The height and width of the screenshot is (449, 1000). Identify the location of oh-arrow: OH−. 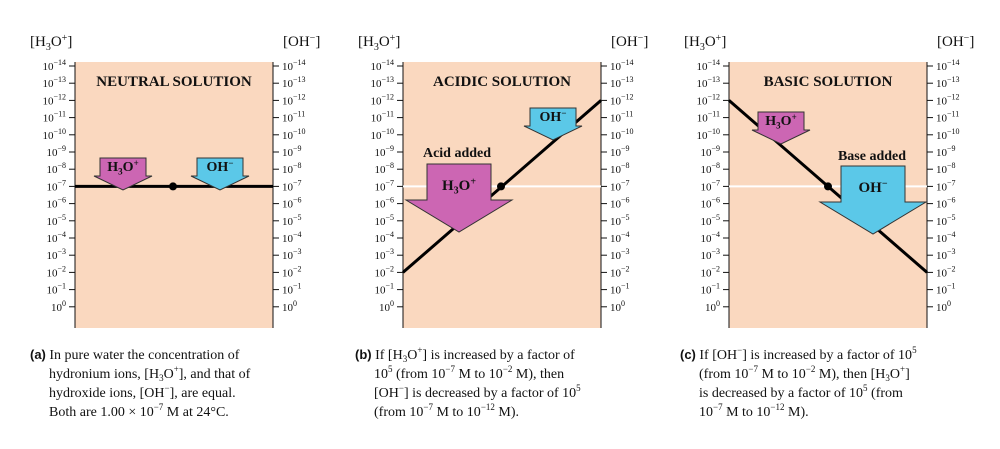
(220, 174).